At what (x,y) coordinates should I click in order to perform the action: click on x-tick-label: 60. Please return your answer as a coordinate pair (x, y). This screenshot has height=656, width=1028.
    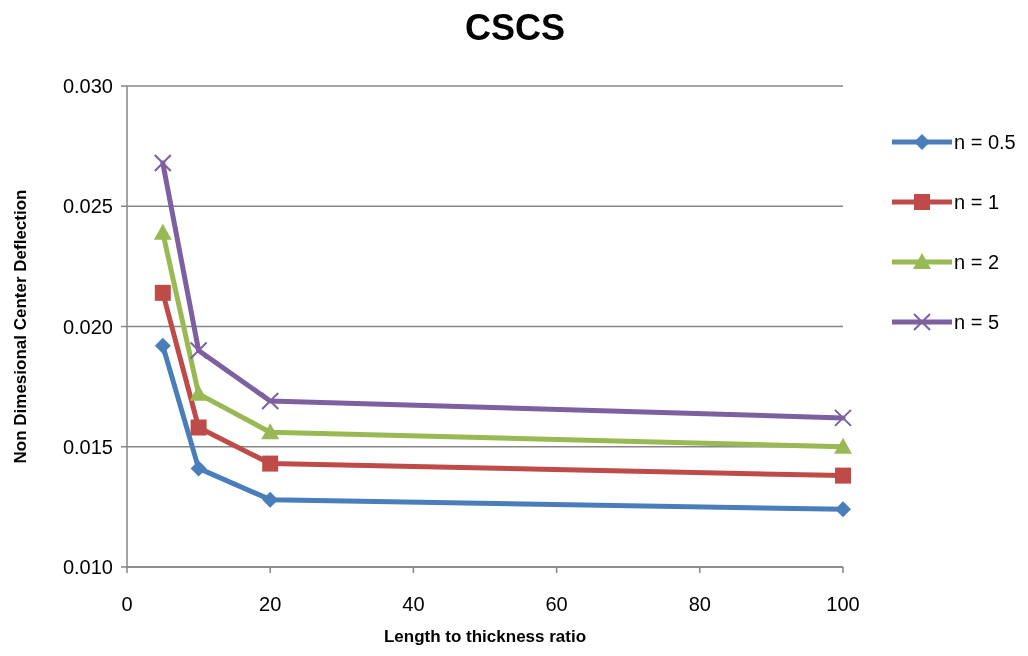
    Looking at the image, I should click on (556, 604).